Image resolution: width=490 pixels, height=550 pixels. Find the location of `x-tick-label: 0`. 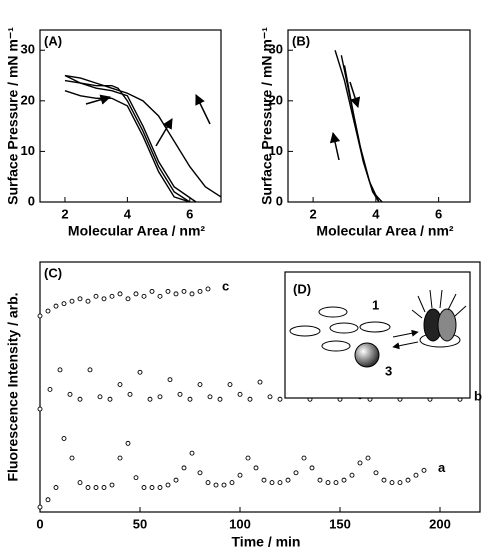

x-tick-label: 0 is located at coordinates (39, 523).